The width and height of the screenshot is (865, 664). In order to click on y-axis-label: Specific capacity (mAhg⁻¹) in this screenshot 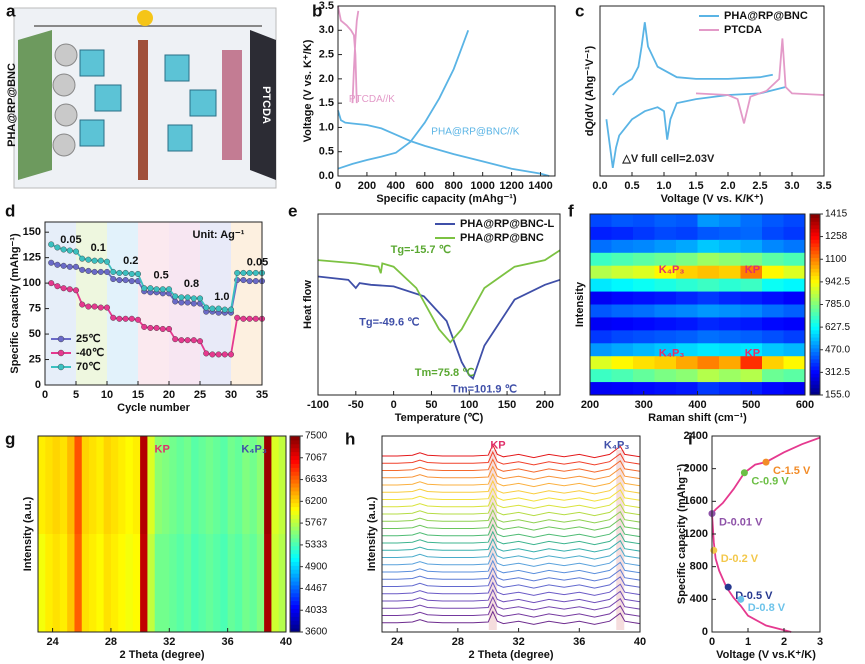, I will do `click(682, 534)`.